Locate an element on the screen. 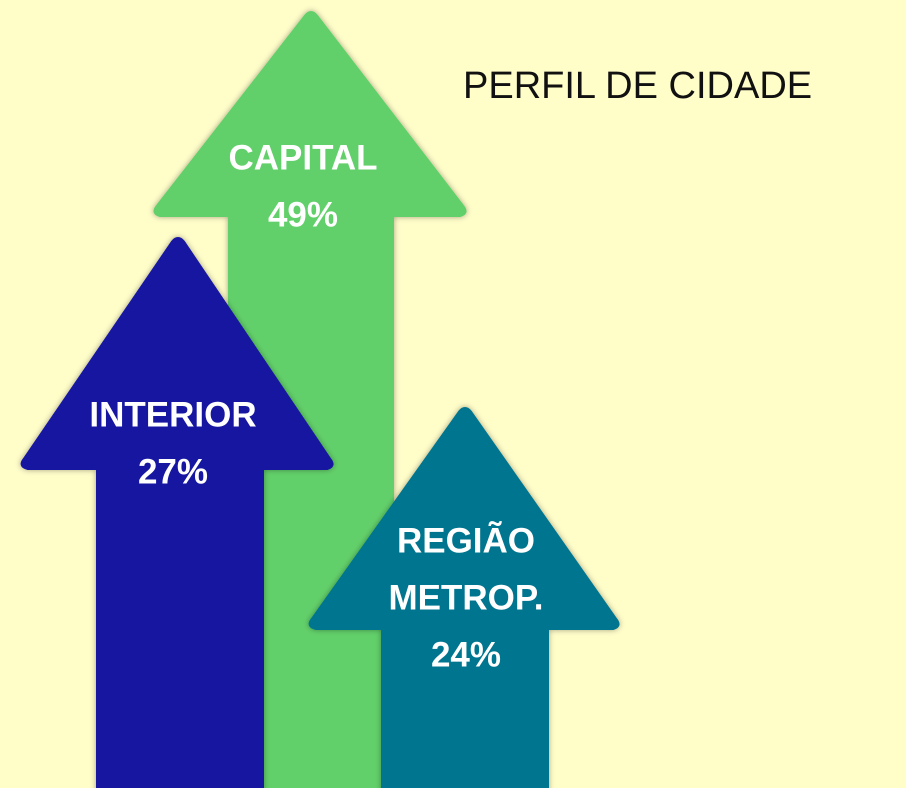 This screenshot has height=788, width=906. arrow-label: METROP. is located at coordinates (466, 597).